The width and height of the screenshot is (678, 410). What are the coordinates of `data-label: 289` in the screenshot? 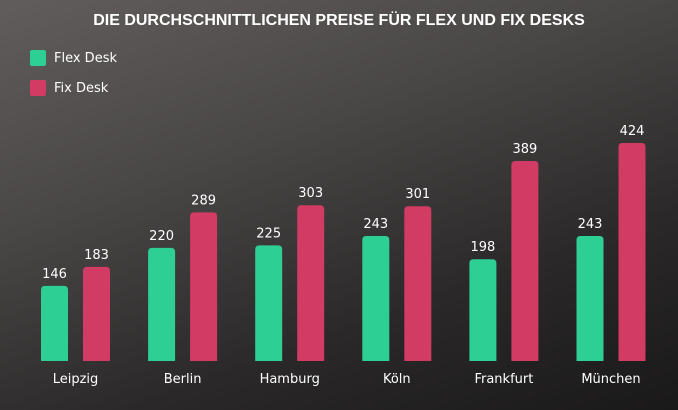 It's located at (203, 200).